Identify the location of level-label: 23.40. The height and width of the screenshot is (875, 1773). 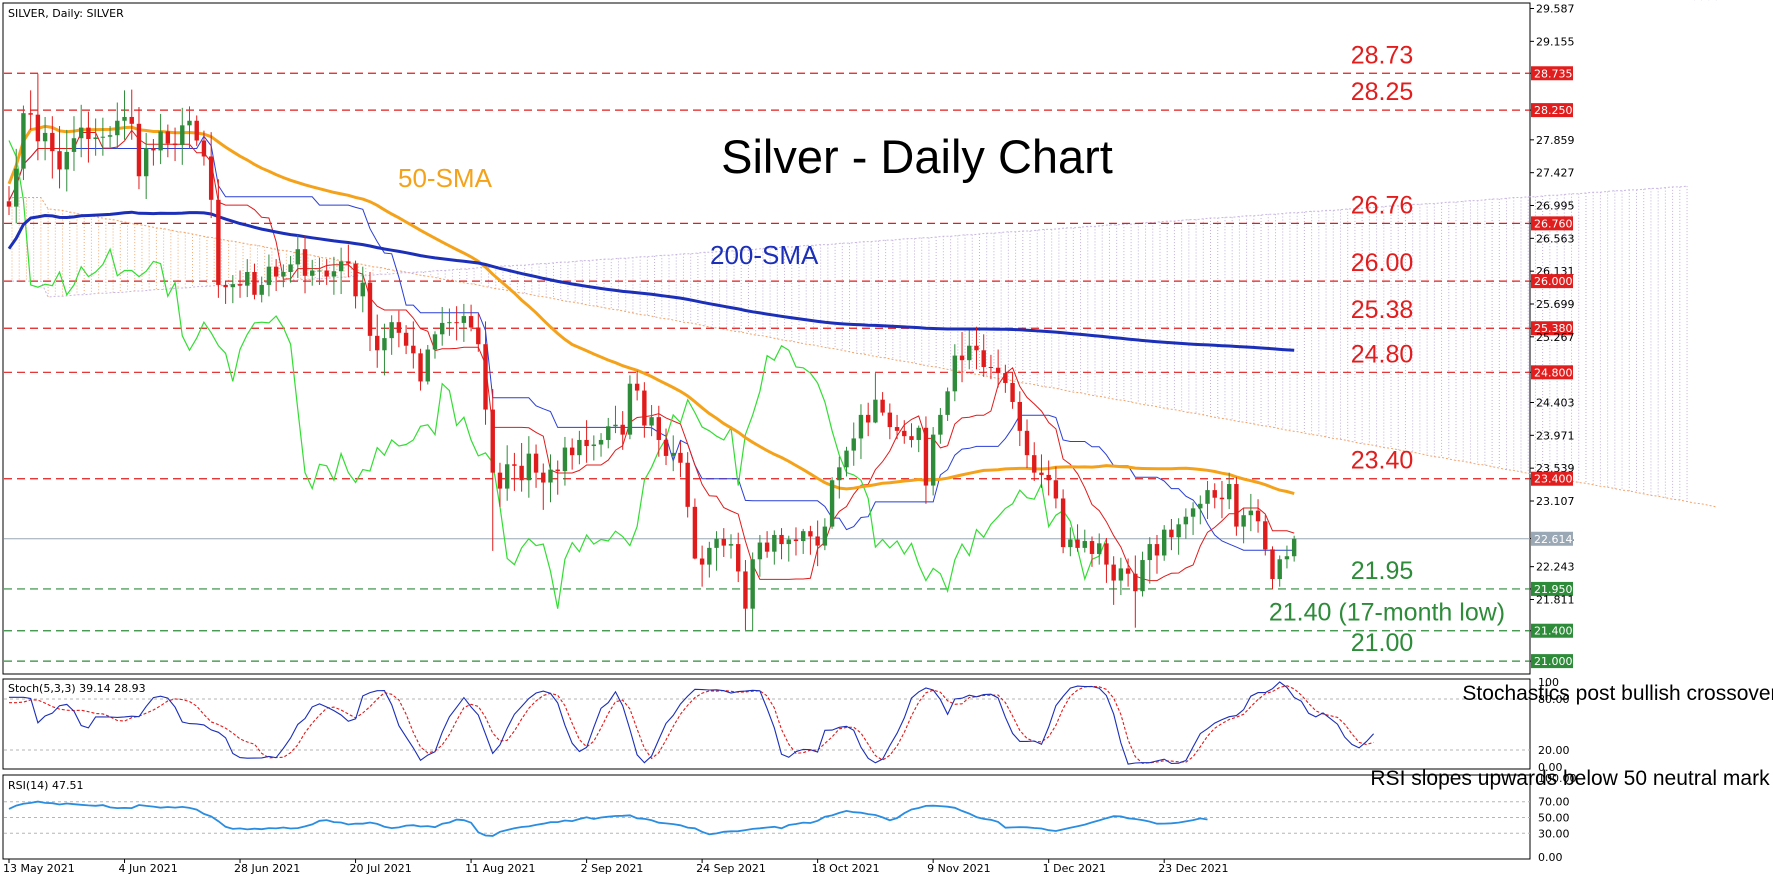
(1382, 461).